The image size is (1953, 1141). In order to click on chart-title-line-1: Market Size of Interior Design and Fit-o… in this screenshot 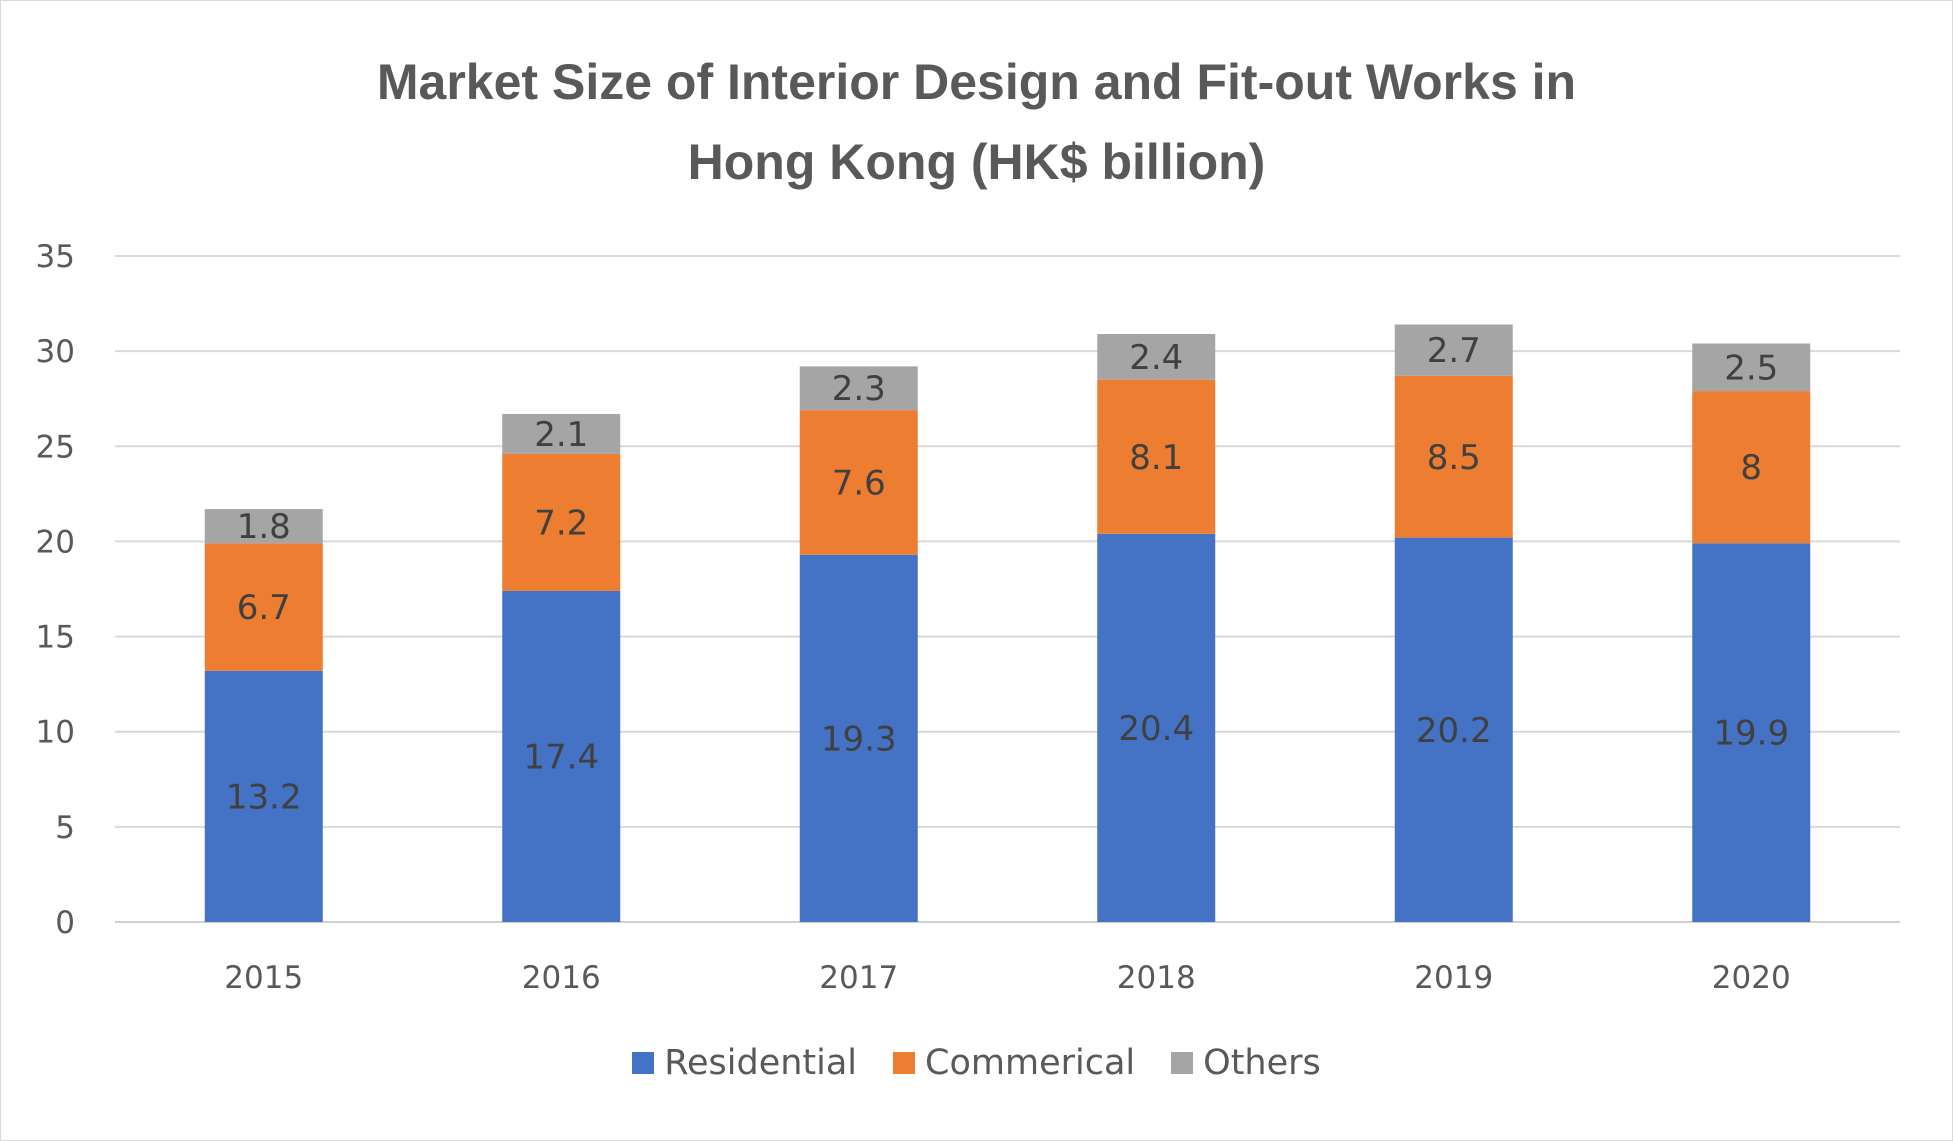, I will do `click(976, 82)`.